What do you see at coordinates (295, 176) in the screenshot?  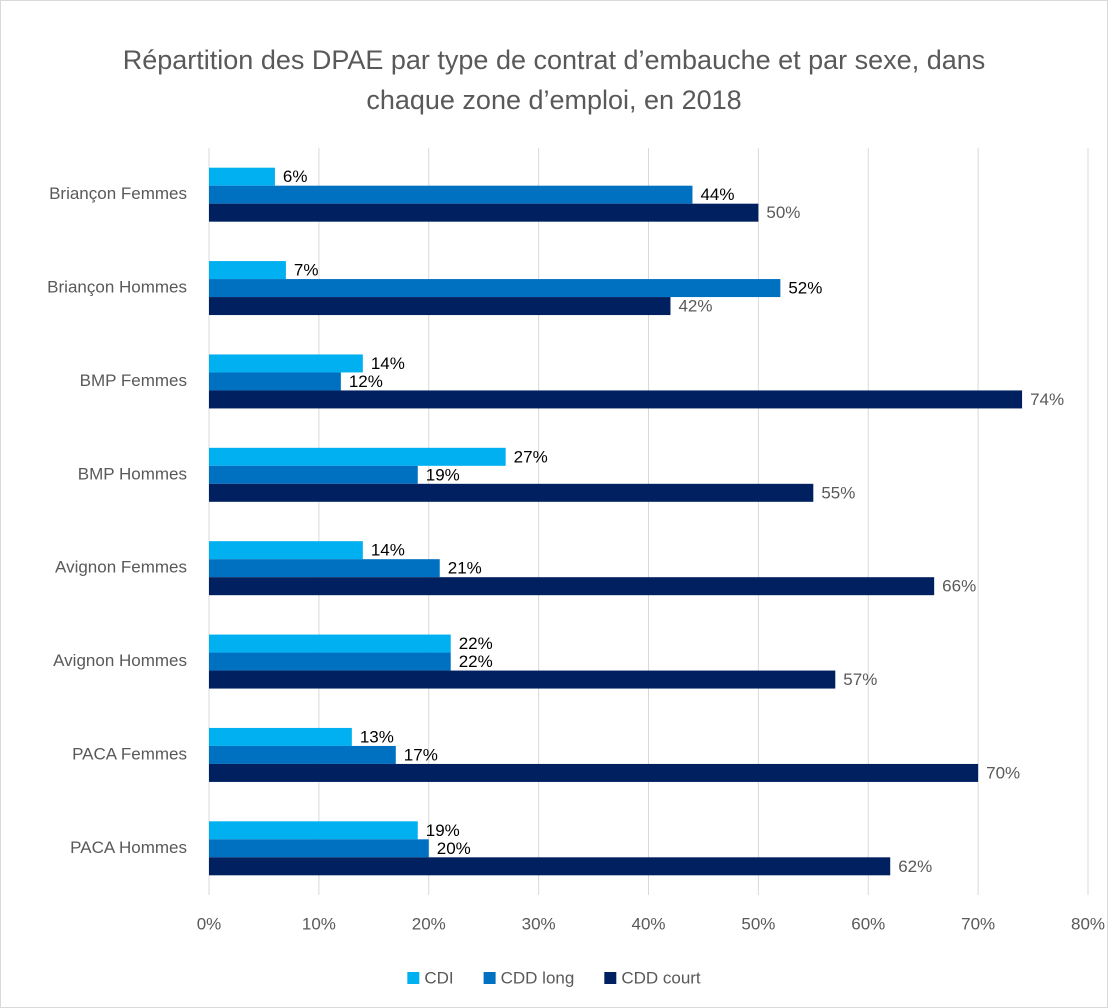 I see `data-label: 6%` at bounding box center [295, 176].